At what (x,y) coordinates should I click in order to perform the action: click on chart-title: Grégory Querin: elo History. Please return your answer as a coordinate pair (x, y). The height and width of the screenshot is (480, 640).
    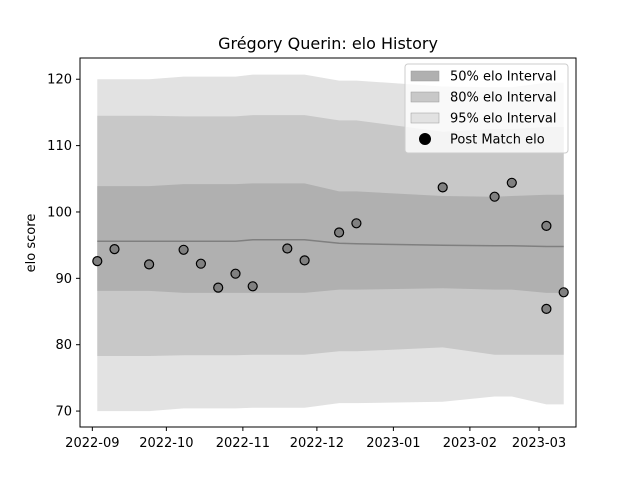
    Looking at the image, I should click on (328, 43).